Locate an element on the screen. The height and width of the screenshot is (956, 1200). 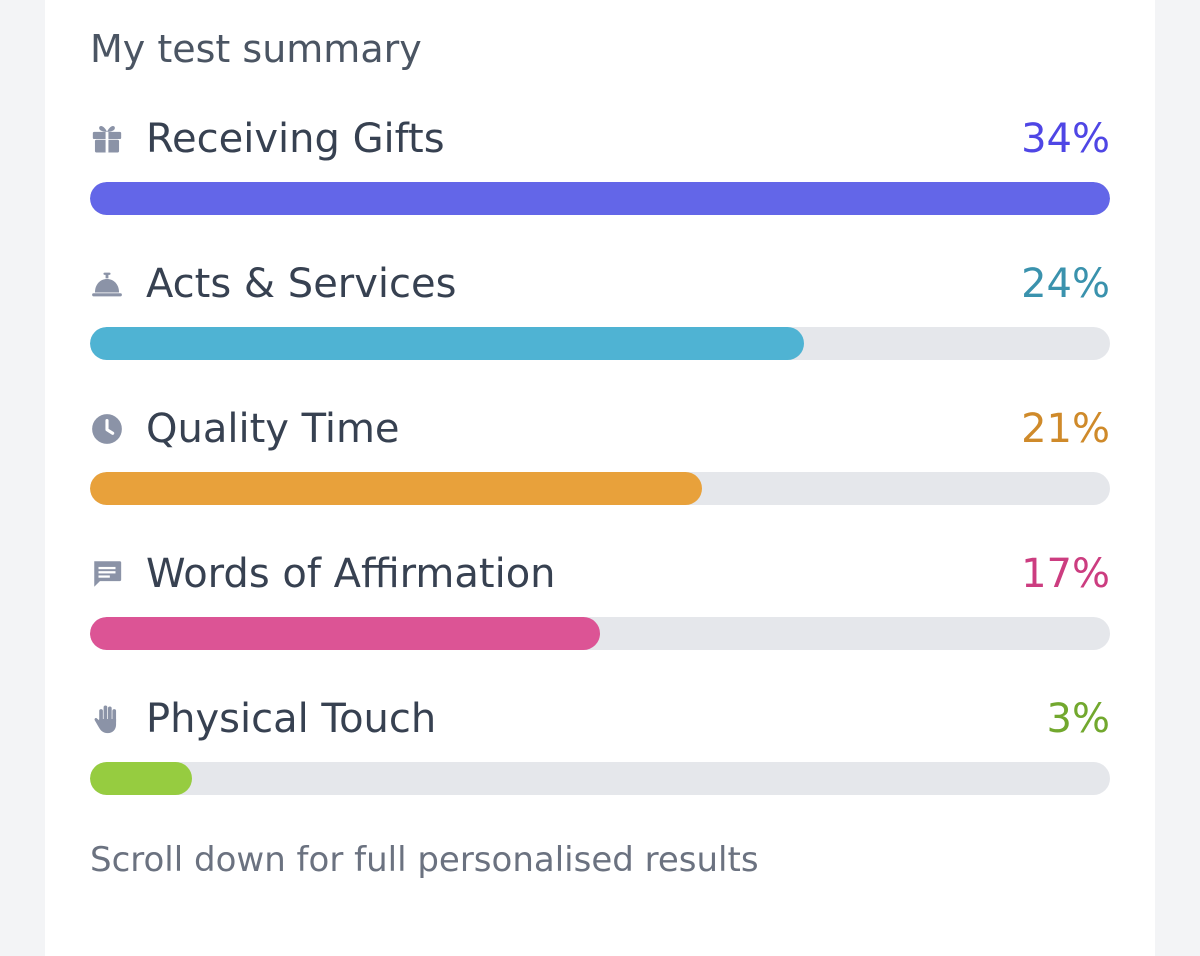
item-header: Physical Touch 3% is located at coordinates (600, 719).